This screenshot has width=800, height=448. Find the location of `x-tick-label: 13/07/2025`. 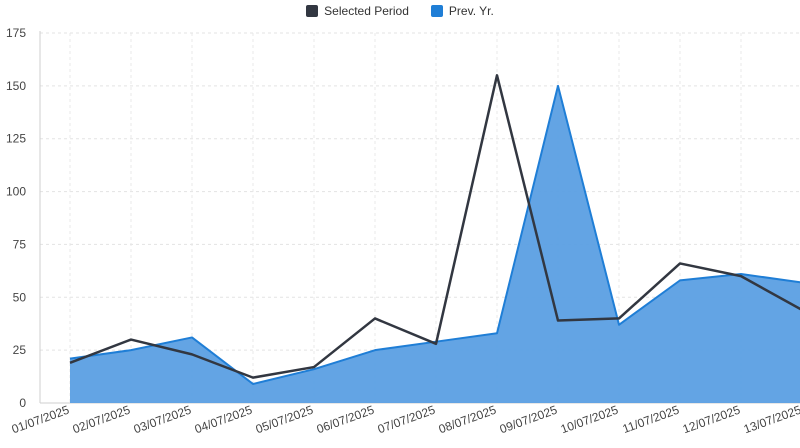

x-tick-label: 13/07/2025 is located at coordinates (771, 420).